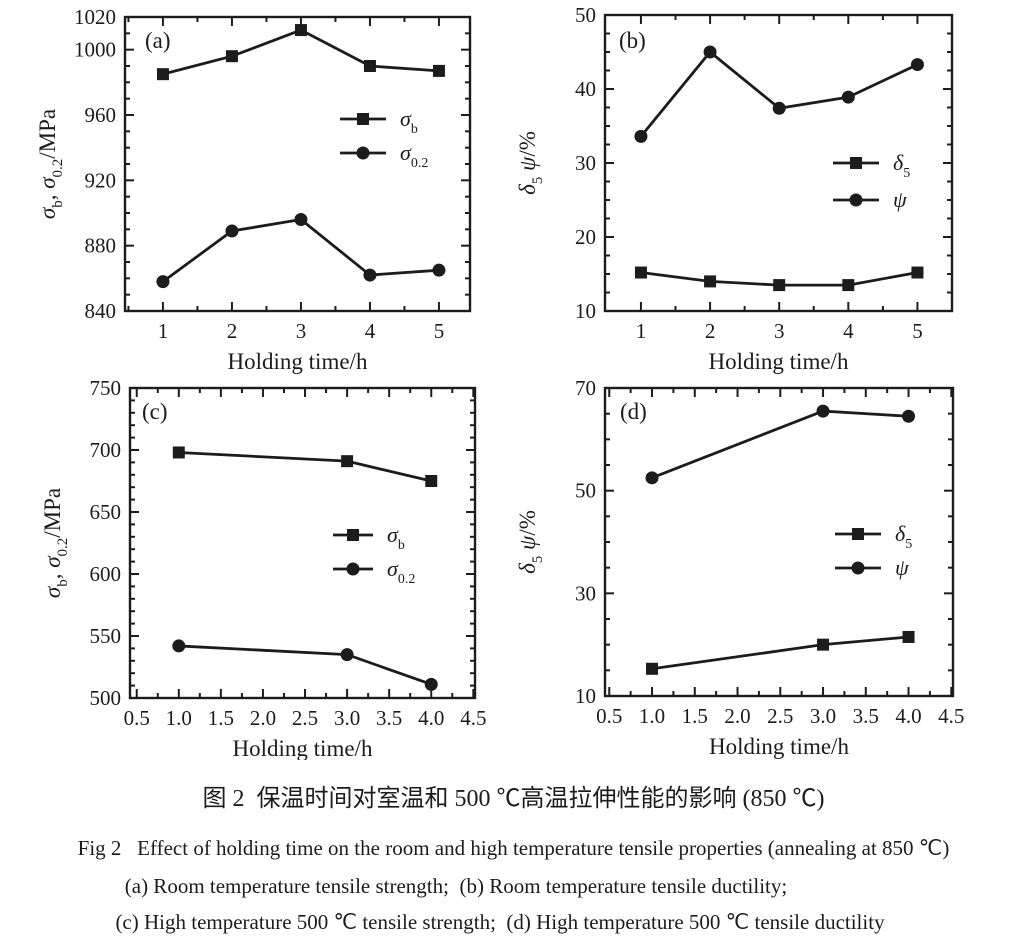 This screenshot has width=1027, height=949. What do you see at coordinates (779, 94) in the screenshot?
I see `series-psi` at bounding box center [779, 94].